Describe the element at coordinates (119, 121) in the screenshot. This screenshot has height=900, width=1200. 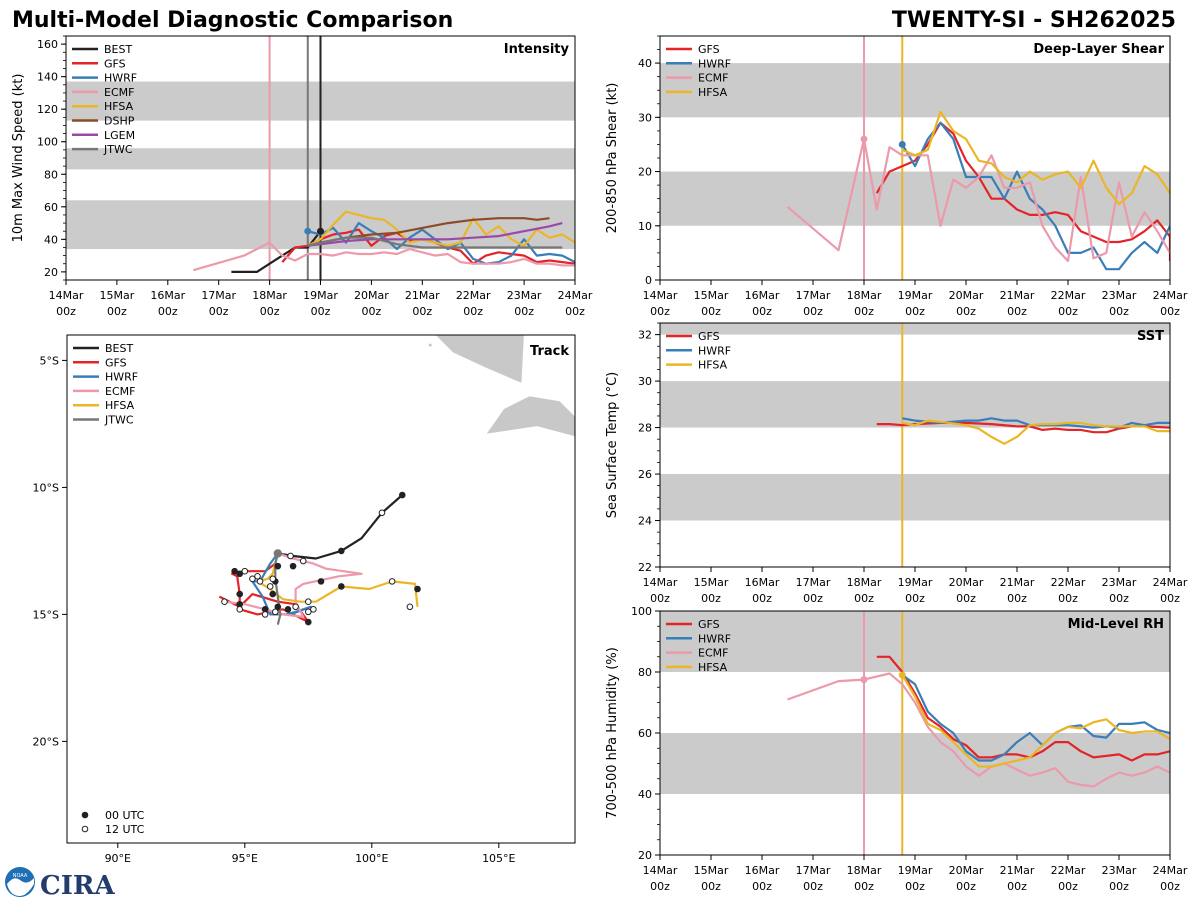
I see `intensity-legend-label-dshp: DSHP` at that location.